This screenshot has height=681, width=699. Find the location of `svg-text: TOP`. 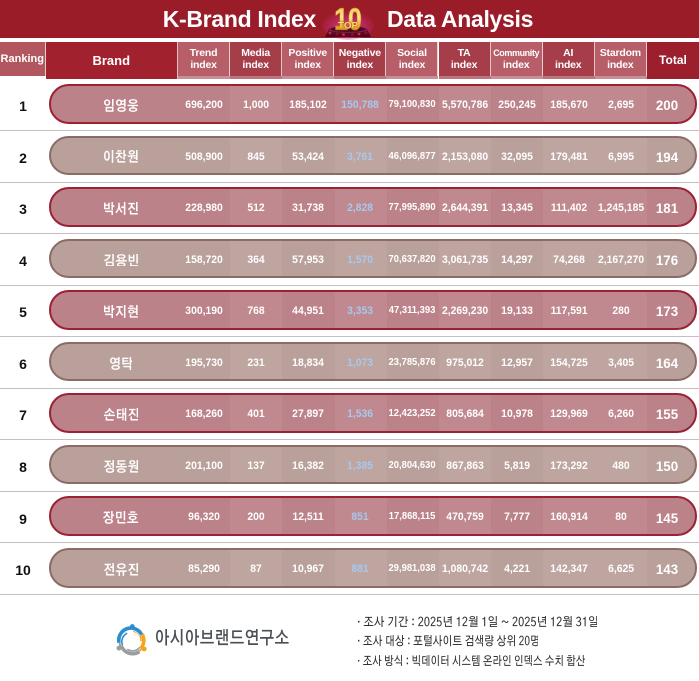

svg-text: TOP is located at coordinates (348, 26).